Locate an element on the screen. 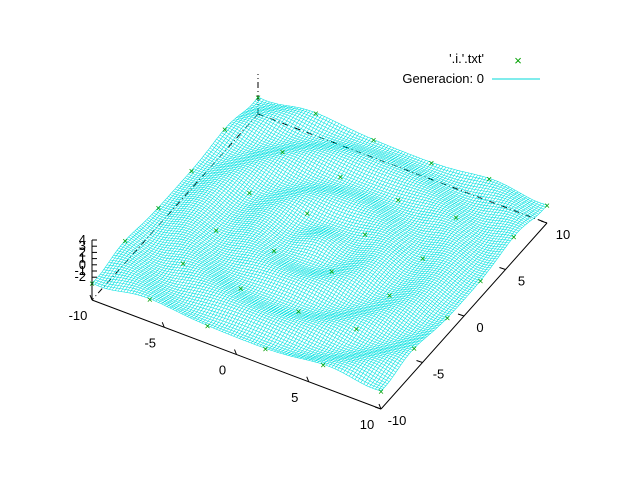 The image size is (640, 480). legend: '.i.'.txt' × Generacion: 0 is located at coordinates (471, 68).